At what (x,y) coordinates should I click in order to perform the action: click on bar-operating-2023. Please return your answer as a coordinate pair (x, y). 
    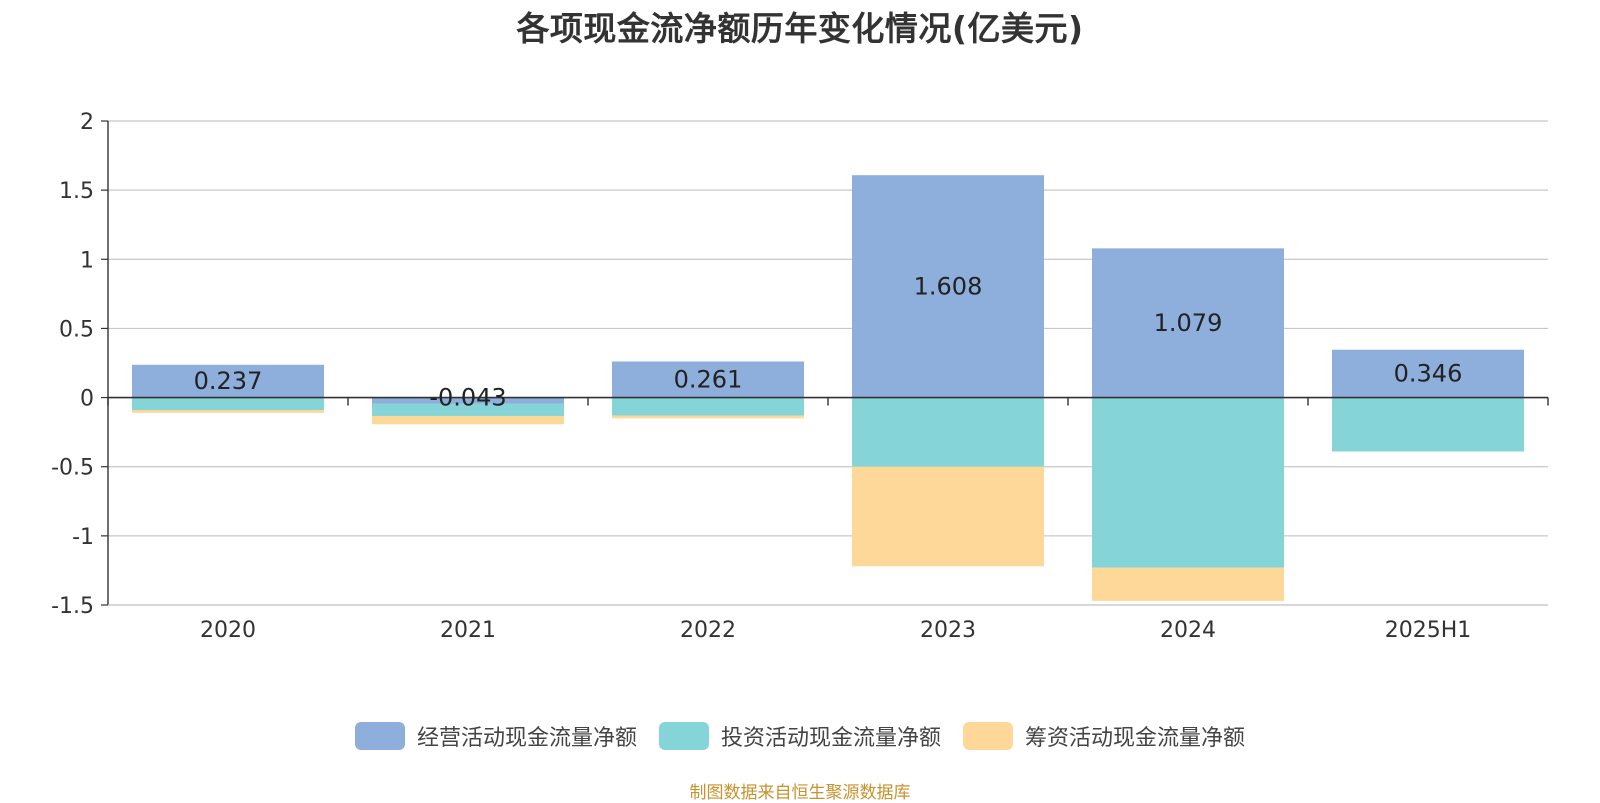
    Looking at the image, I should click on (948, 286).